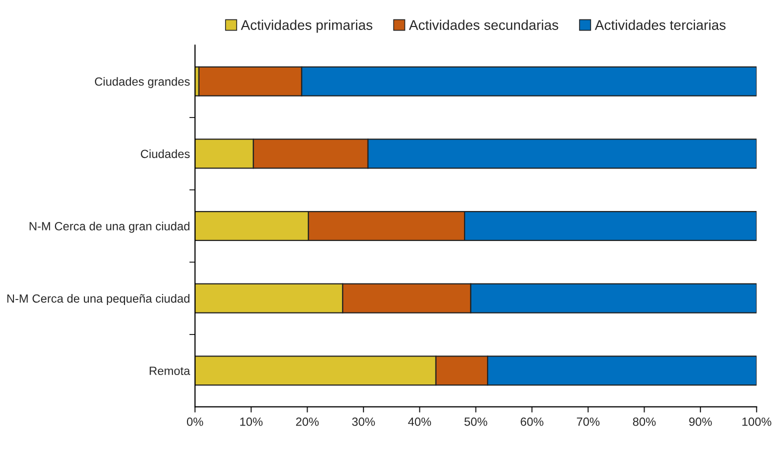 This screenshot has height=452, width=780. Describe the element at coordinates (483, 25) in the screenshot. I see `legend-label: Actividades secundarias` at that location.